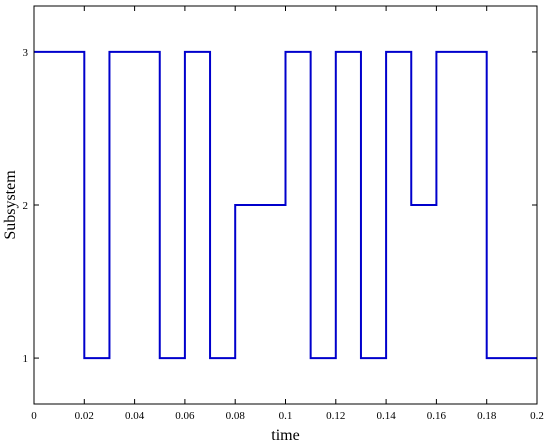 The image size is (550, 446). I want to click on x-tick-label: 0.16, so click(437, 416).